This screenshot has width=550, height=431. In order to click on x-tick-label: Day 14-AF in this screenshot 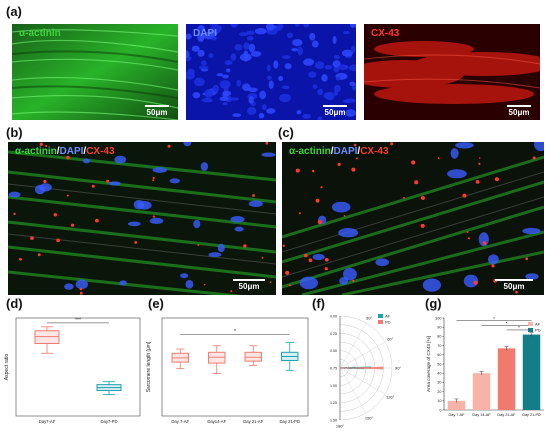, I will do `click(481, 415)`.